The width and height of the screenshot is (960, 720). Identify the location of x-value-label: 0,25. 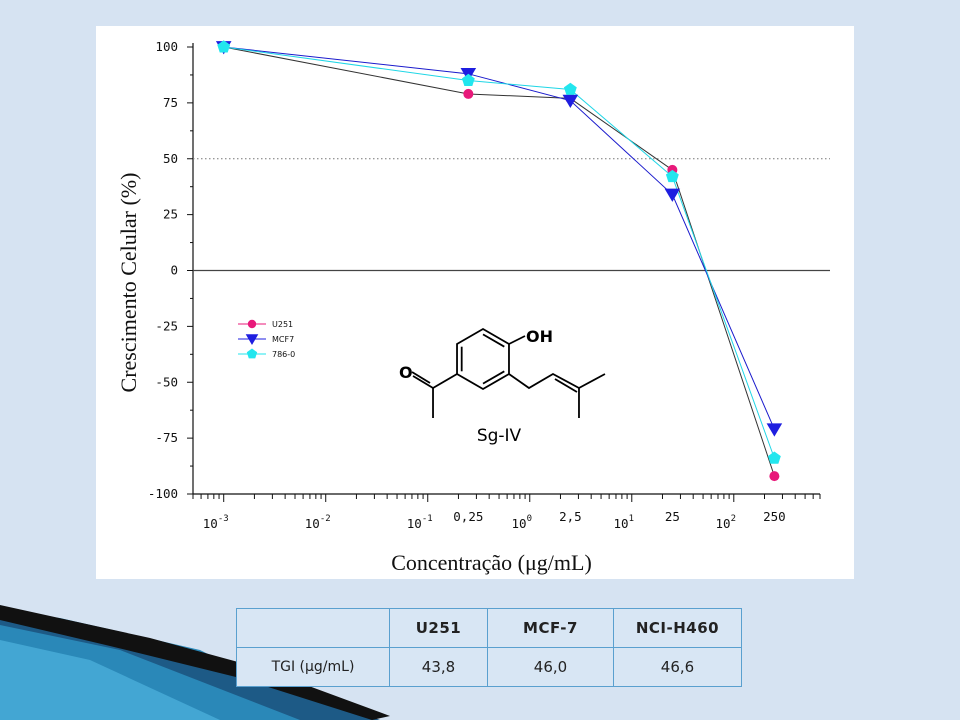
(468, 516).